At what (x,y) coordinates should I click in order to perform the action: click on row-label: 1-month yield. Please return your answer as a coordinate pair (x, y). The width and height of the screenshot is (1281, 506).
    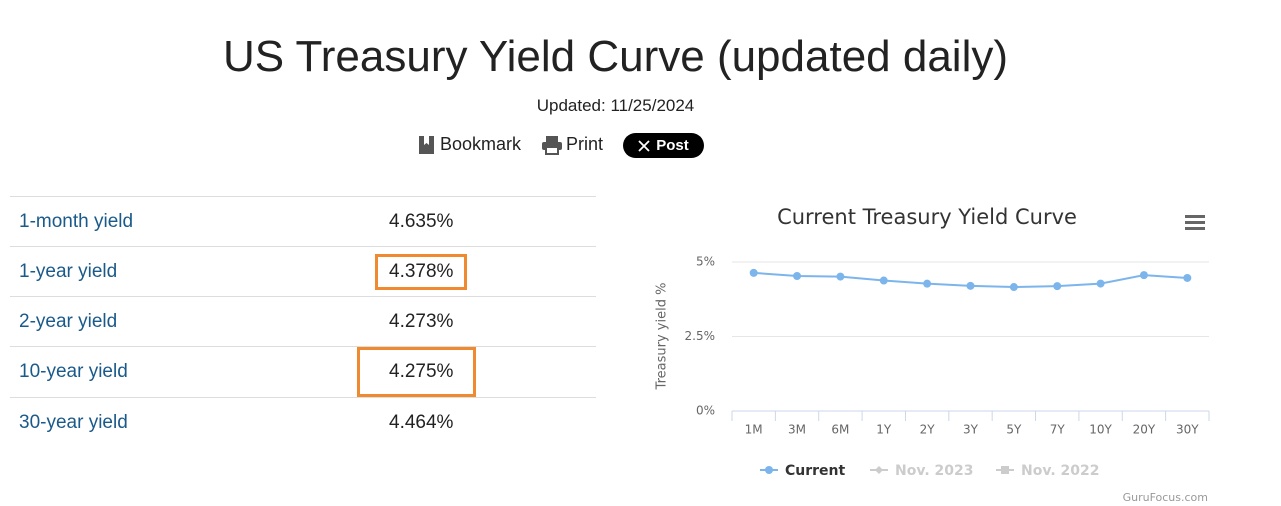
    Looking at the image, I should click on (184, 221).